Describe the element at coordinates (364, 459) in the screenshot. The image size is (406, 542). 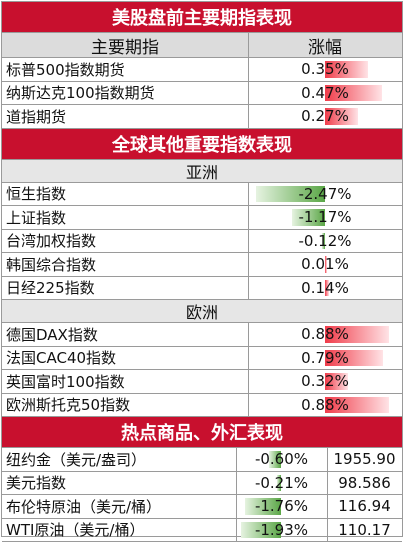
I see `price-value: 1955.90` at that location.